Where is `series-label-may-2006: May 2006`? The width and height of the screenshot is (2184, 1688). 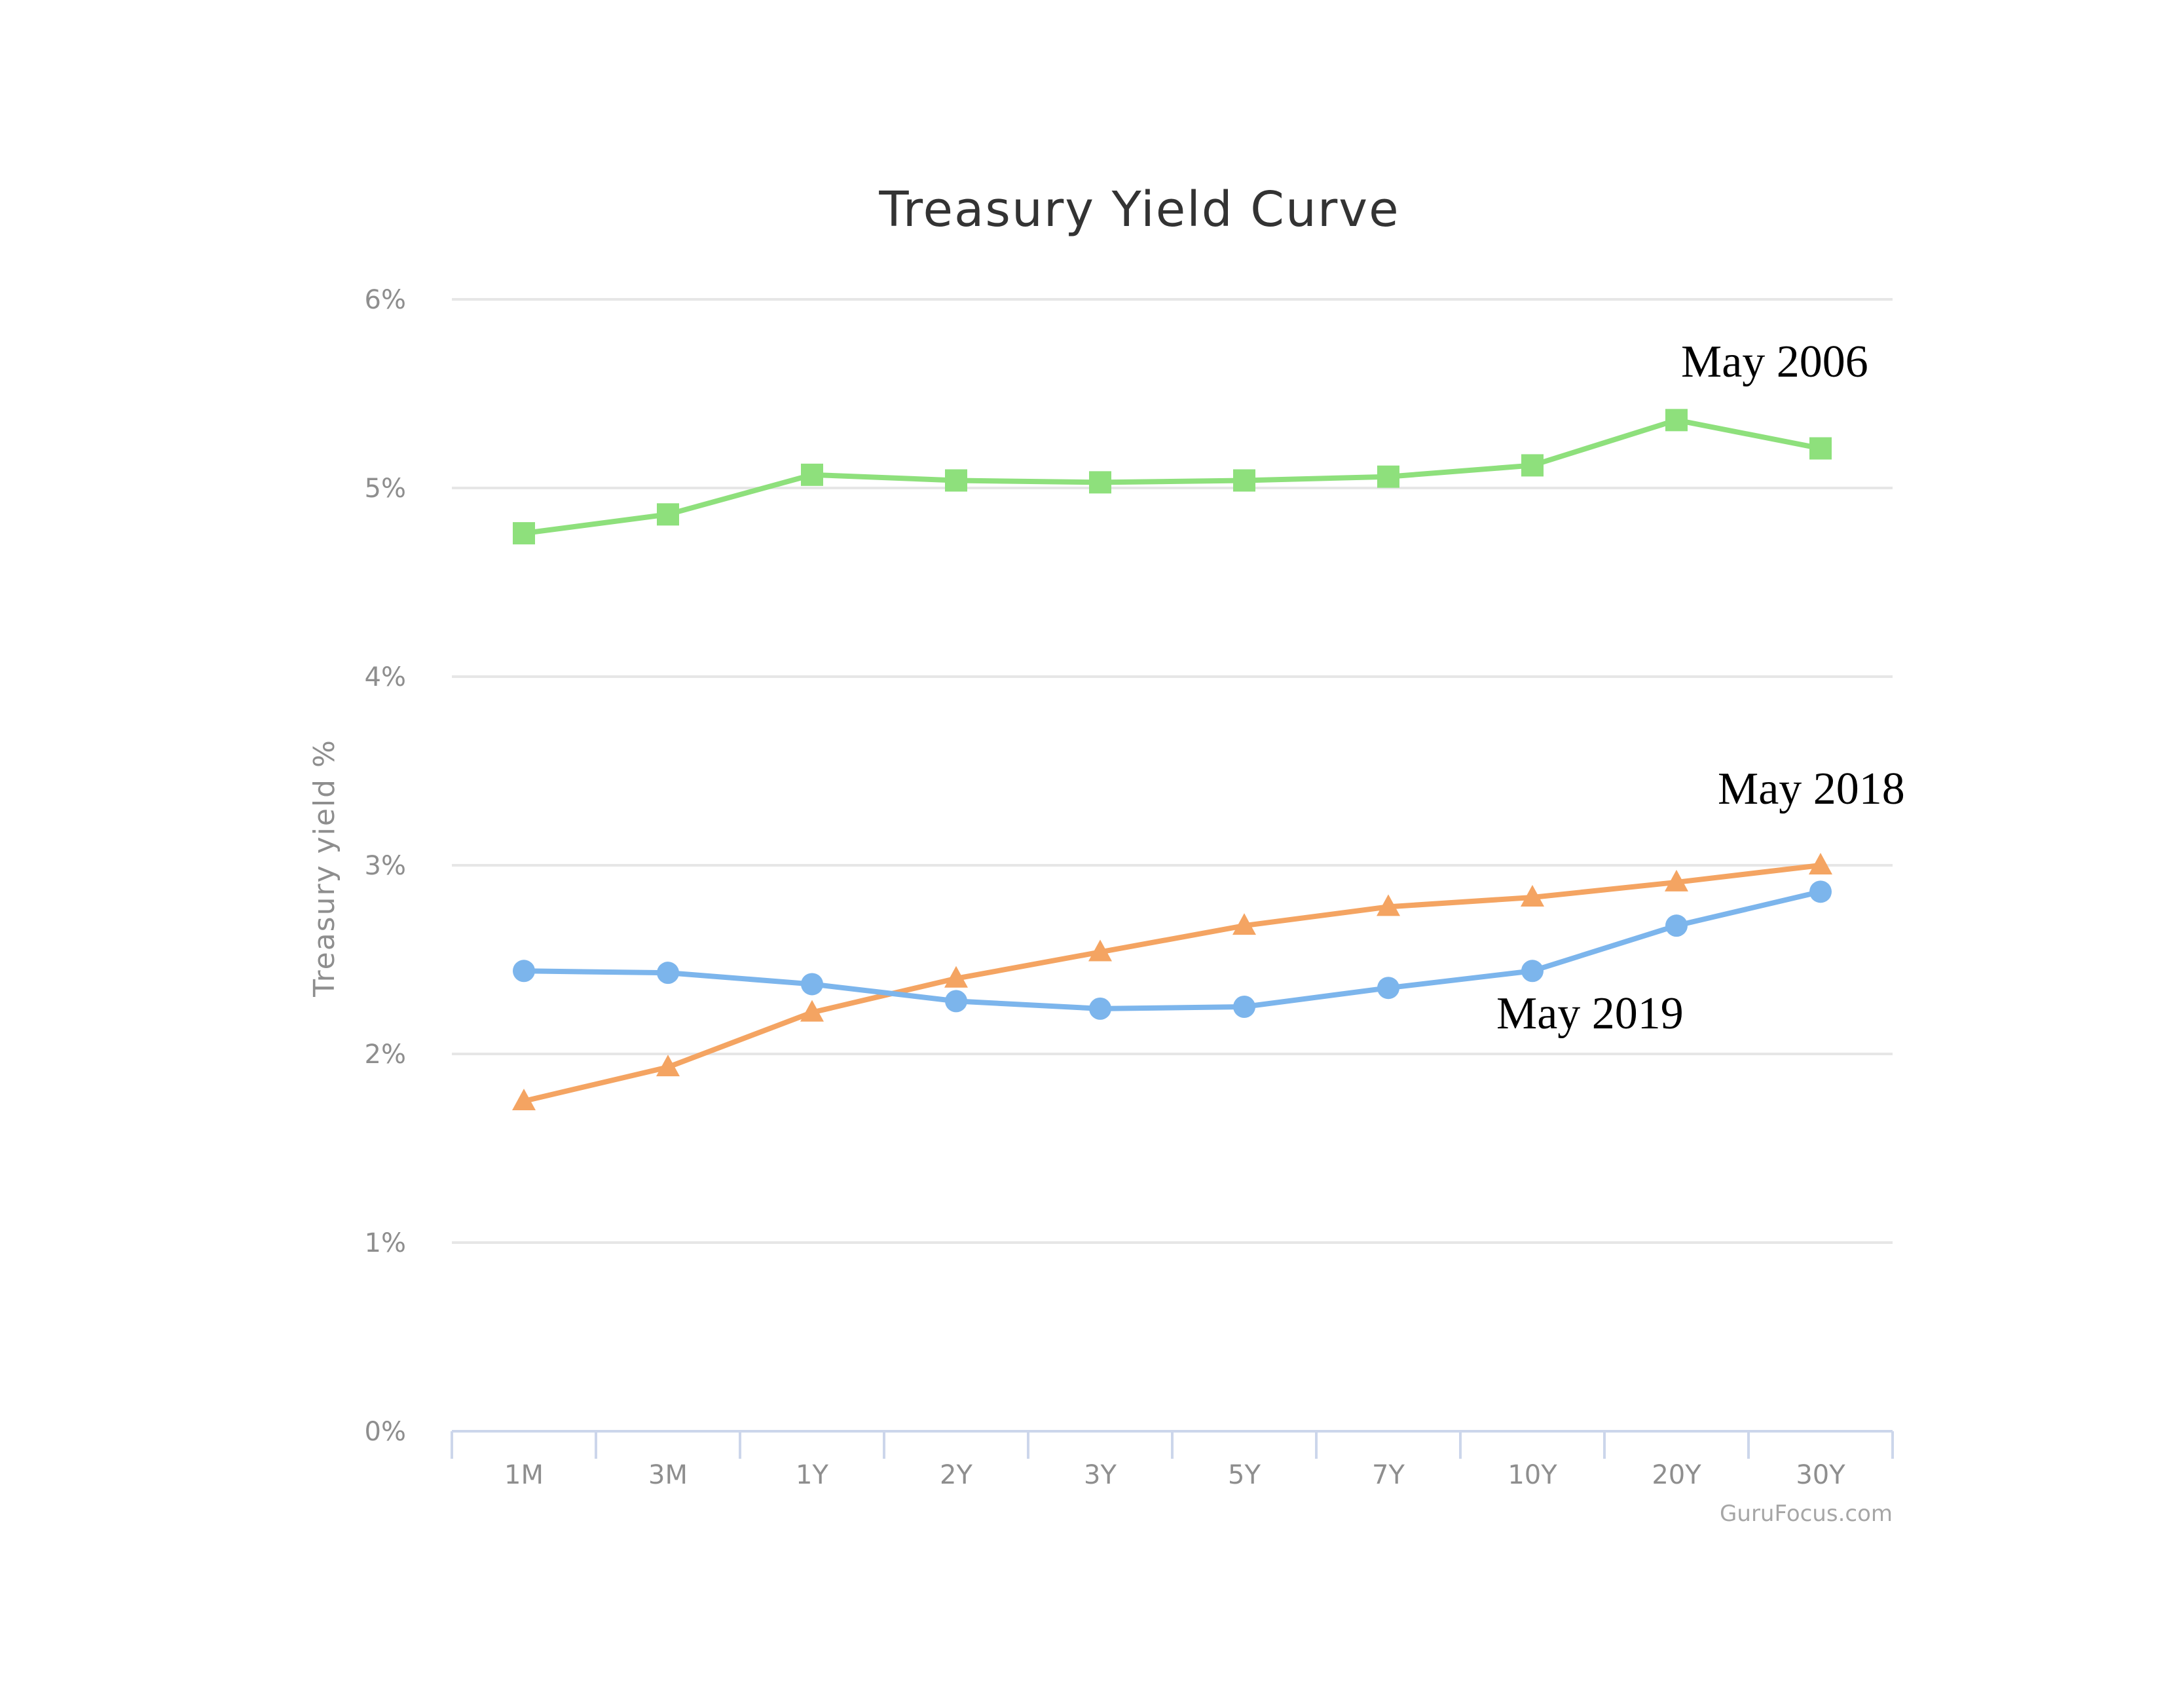 series-label-may-2006: May 2006 is located at coordinates (1774, 362).